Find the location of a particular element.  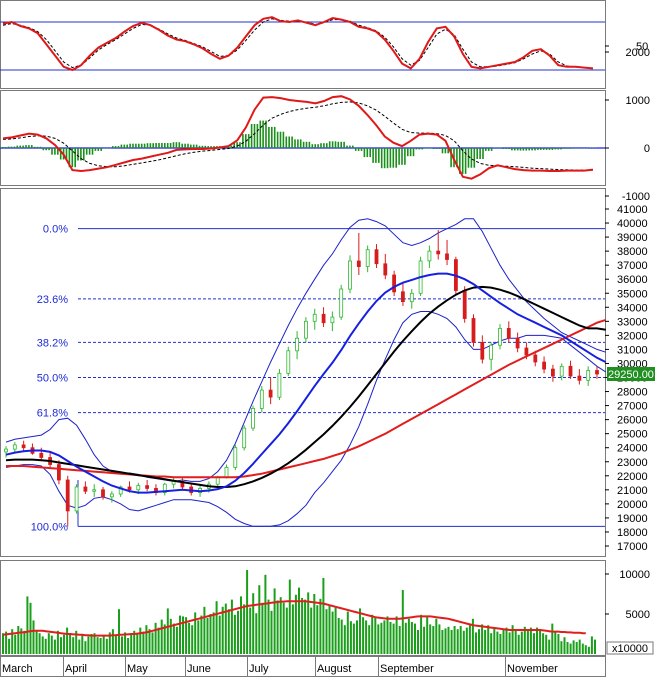

macd-tick-label: 1000 is located at coordinates (638, 101).